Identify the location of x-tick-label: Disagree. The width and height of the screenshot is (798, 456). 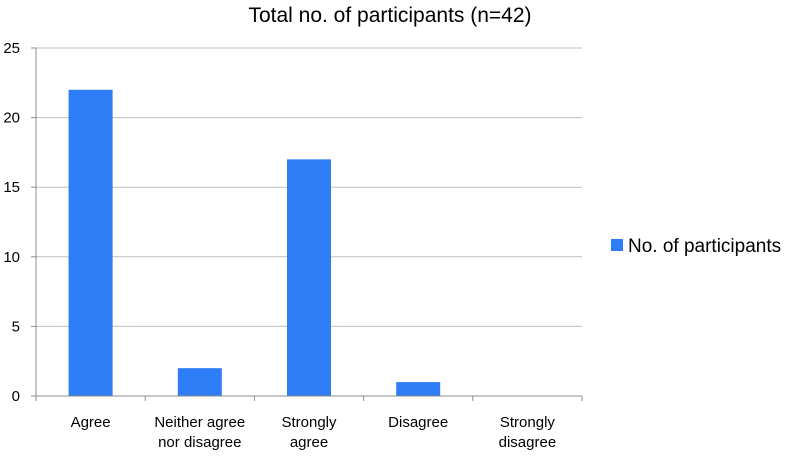
(418, 422).